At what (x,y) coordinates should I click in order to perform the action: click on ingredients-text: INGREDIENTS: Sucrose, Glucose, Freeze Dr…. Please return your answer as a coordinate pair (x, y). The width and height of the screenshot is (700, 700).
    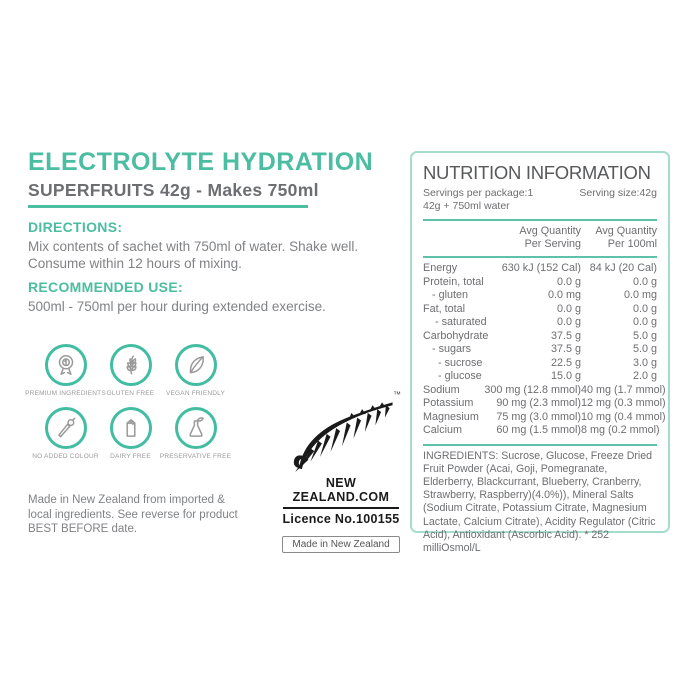
    Looking at the image, I should click on (539, 501).